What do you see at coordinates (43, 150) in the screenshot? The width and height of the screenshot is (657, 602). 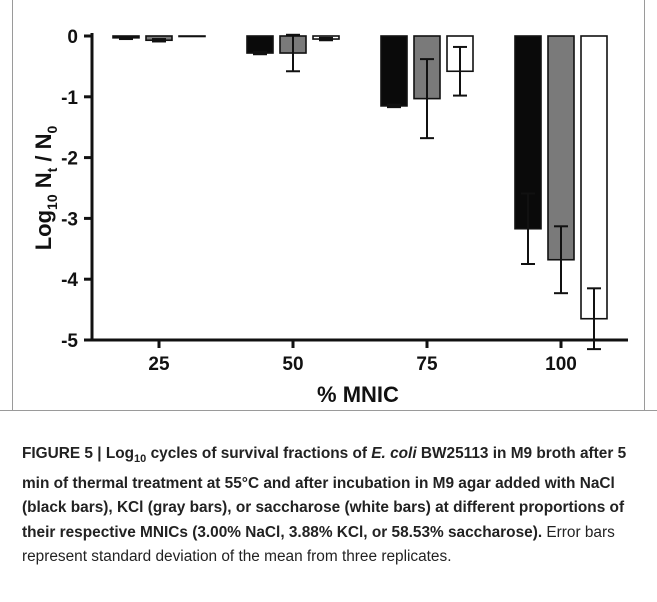 I see `y-axis-title-n0: / N` at bounding box center [43, 150].